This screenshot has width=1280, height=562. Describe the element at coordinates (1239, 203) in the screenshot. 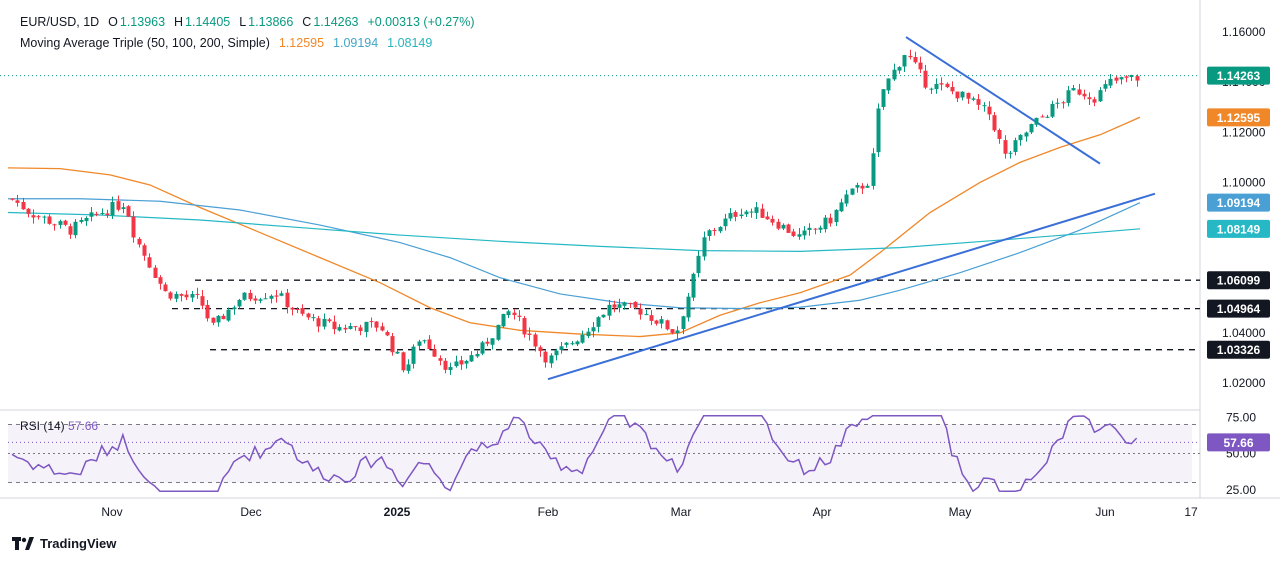

I see `price-badge-label: 1.09194` at that location.